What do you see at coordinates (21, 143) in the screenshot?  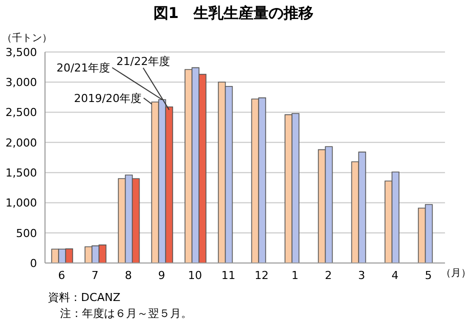 I see `y-tick-label: 2,000` at bounding box center [21, 143].